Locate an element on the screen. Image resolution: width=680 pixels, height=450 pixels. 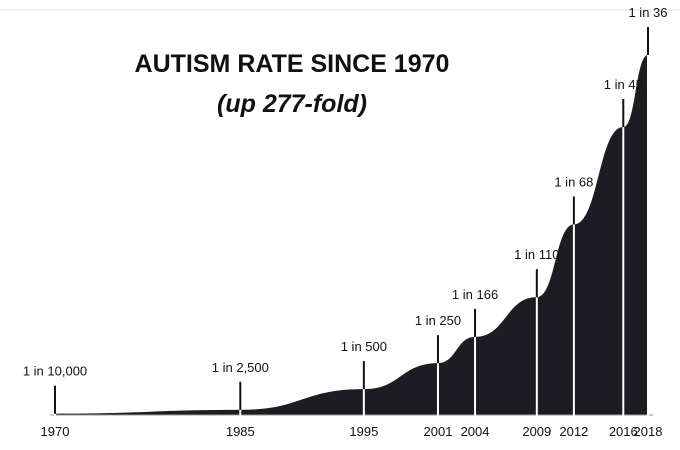
x-tick-label: 2016 is located at coordinates (623, 431).